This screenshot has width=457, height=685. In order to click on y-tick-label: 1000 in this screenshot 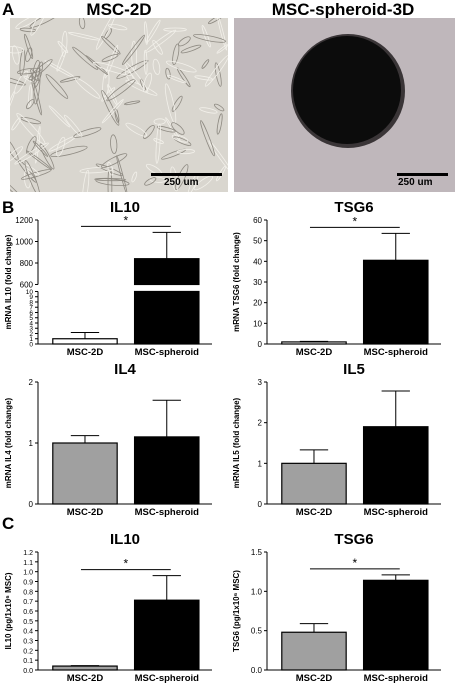, I will do `click(24, 241)`.